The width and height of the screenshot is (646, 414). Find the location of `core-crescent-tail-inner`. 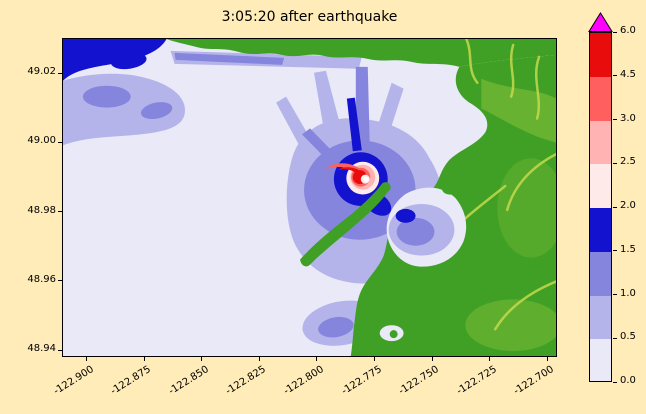

core-crescent-tail-inner is located at coordinates (349, 171).